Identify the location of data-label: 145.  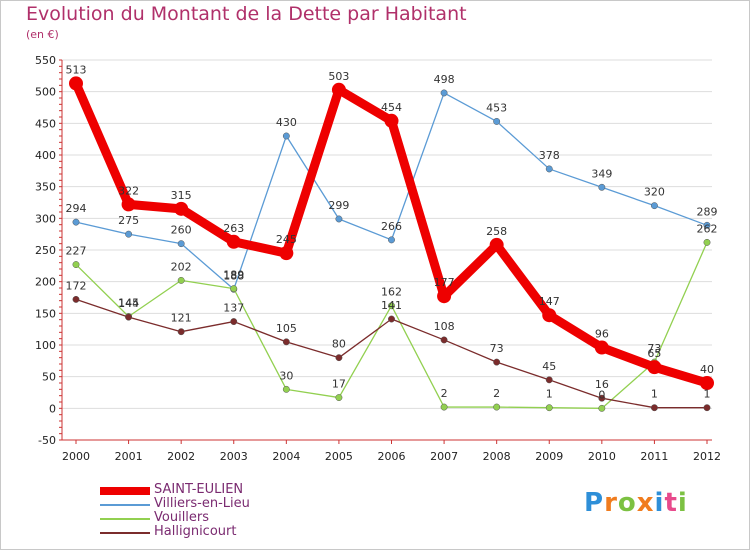
(128, 303).